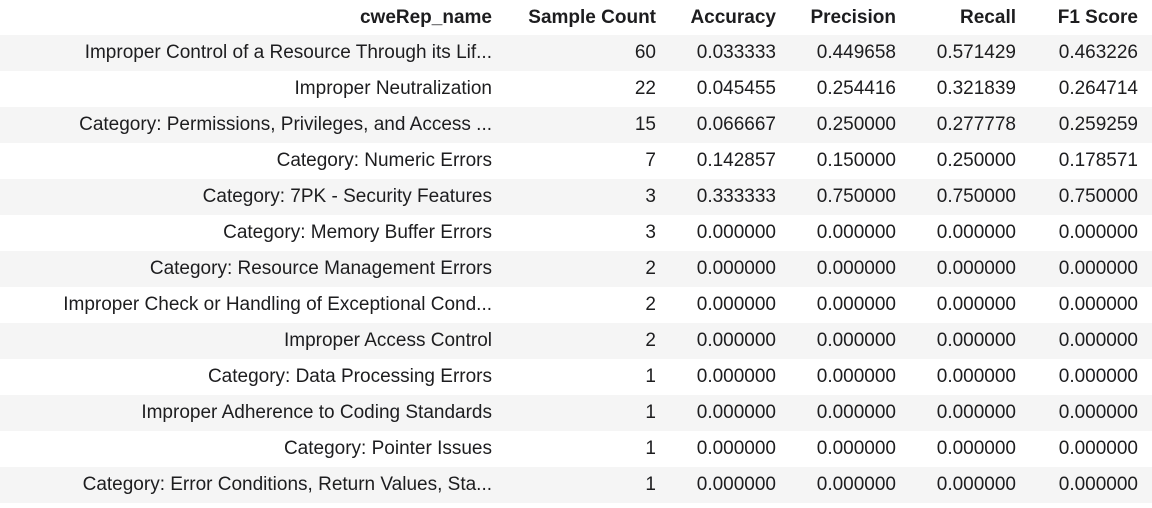 Image resolution: width=1152 pixels, height=508 pixels. Describe the element at coordinates (733, 17) in the screenshot. I see `column-header-accuracy: Accuracy` at that location.